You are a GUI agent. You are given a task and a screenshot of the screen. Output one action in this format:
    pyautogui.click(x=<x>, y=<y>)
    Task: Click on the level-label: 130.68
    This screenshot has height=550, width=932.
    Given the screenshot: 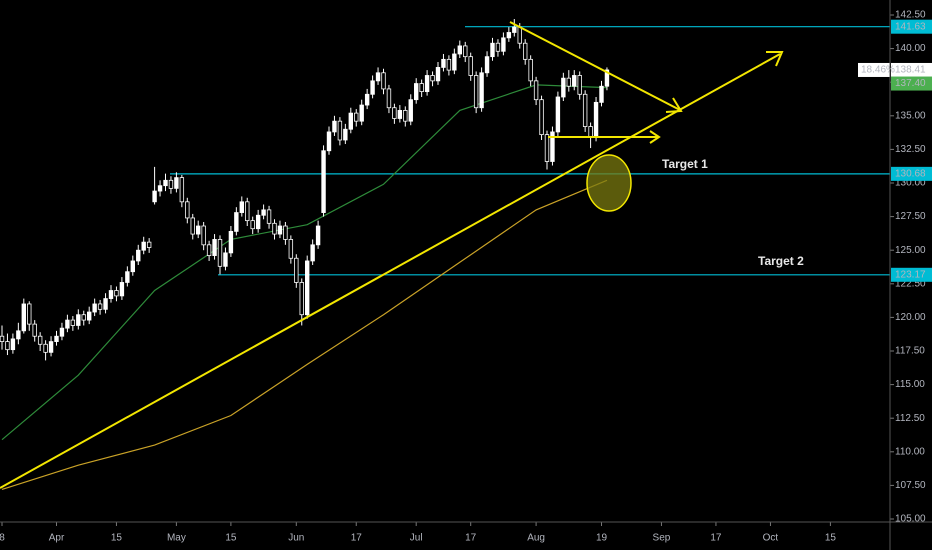 What is the action you would take?
    pyautogui.click(x=910, y=174)
    